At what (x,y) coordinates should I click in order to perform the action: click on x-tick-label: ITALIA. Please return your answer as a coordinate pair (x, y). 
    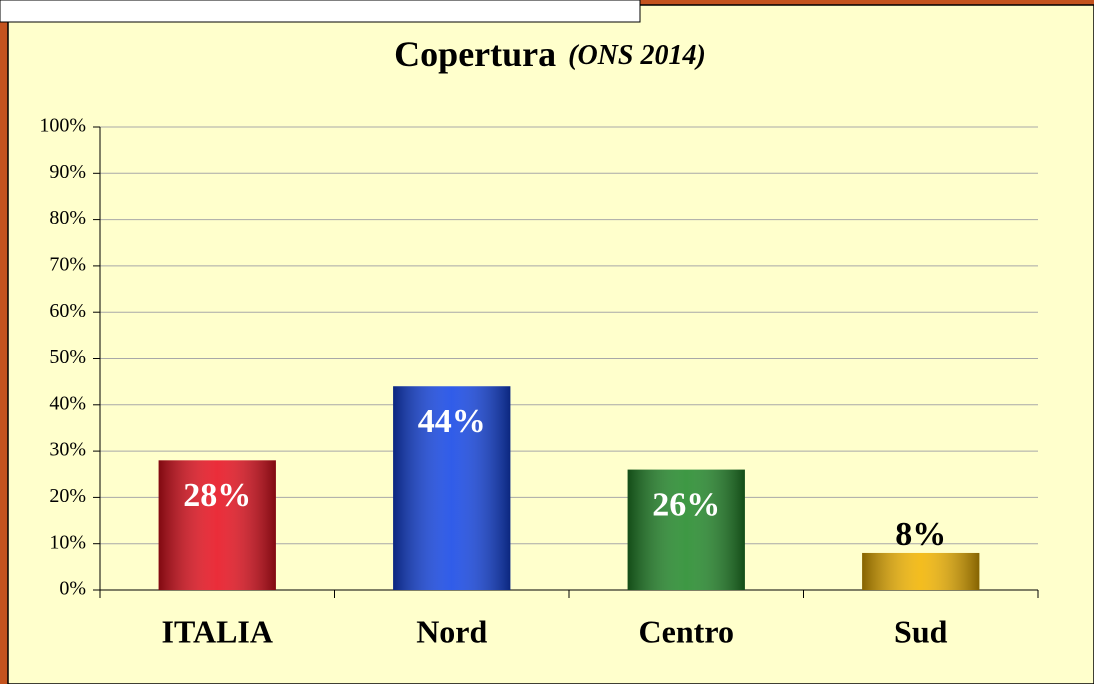
    Looking at the image, I should click on (217, 631).